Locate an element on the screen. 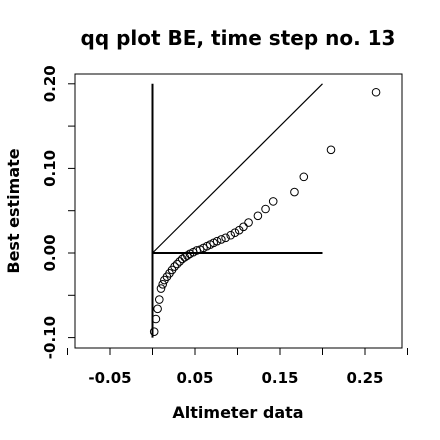  x-tick-label: 0.25 is located at coordinates (364, 378).